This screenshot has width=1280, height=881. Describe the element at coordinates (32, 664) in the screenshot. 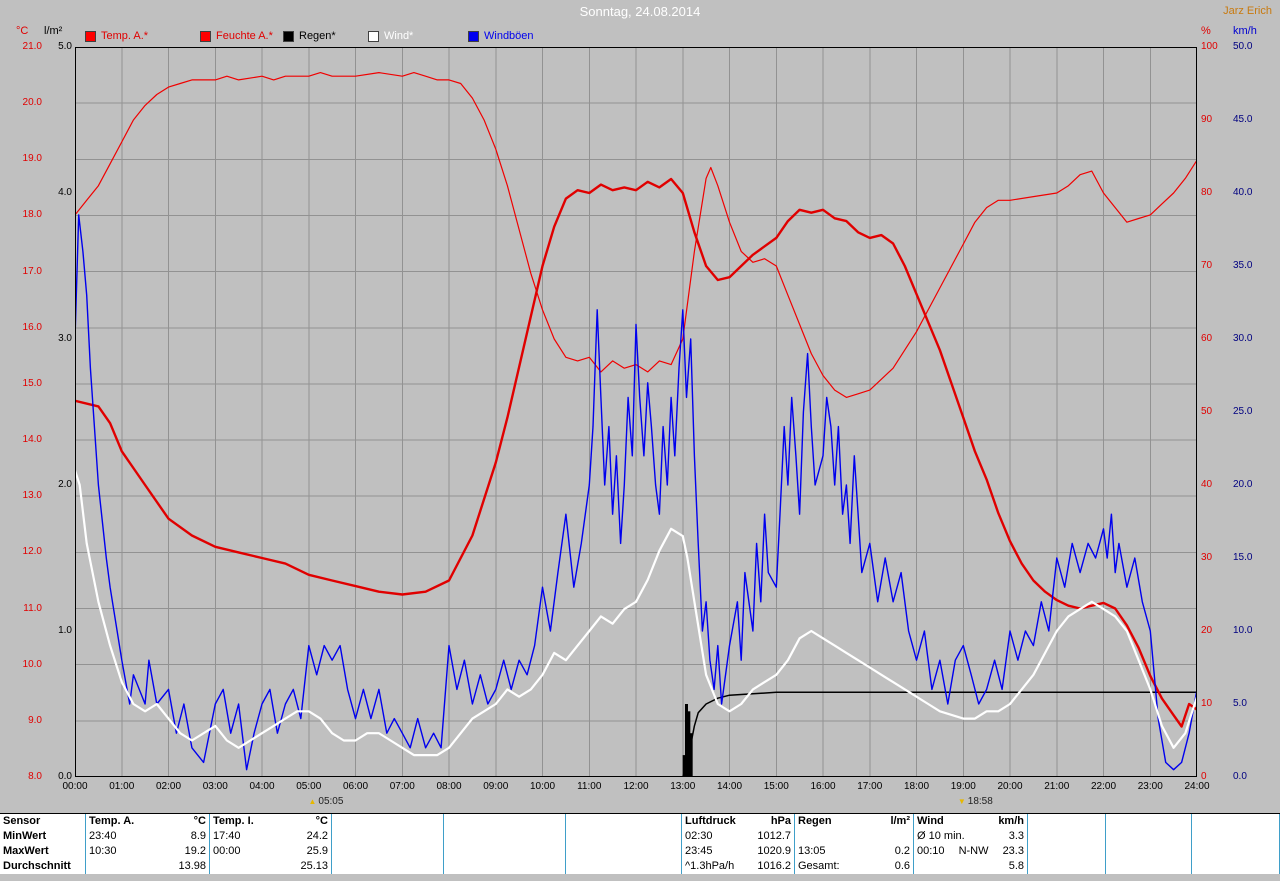

I see `y-label-celsius: 10.0` at that location.